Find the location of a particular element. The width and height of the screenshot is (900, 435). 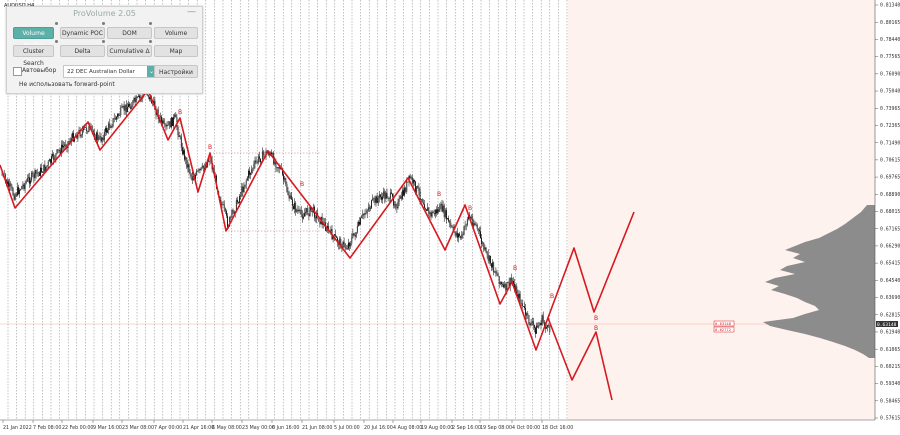

dom-button: DOM is located at coordinates (129, 33).